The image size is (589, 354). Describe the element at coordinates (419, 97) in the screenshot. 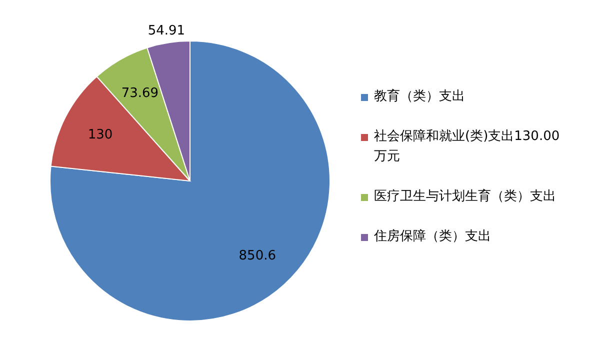

I see `legend-label: 教育（类）支出` at that location.